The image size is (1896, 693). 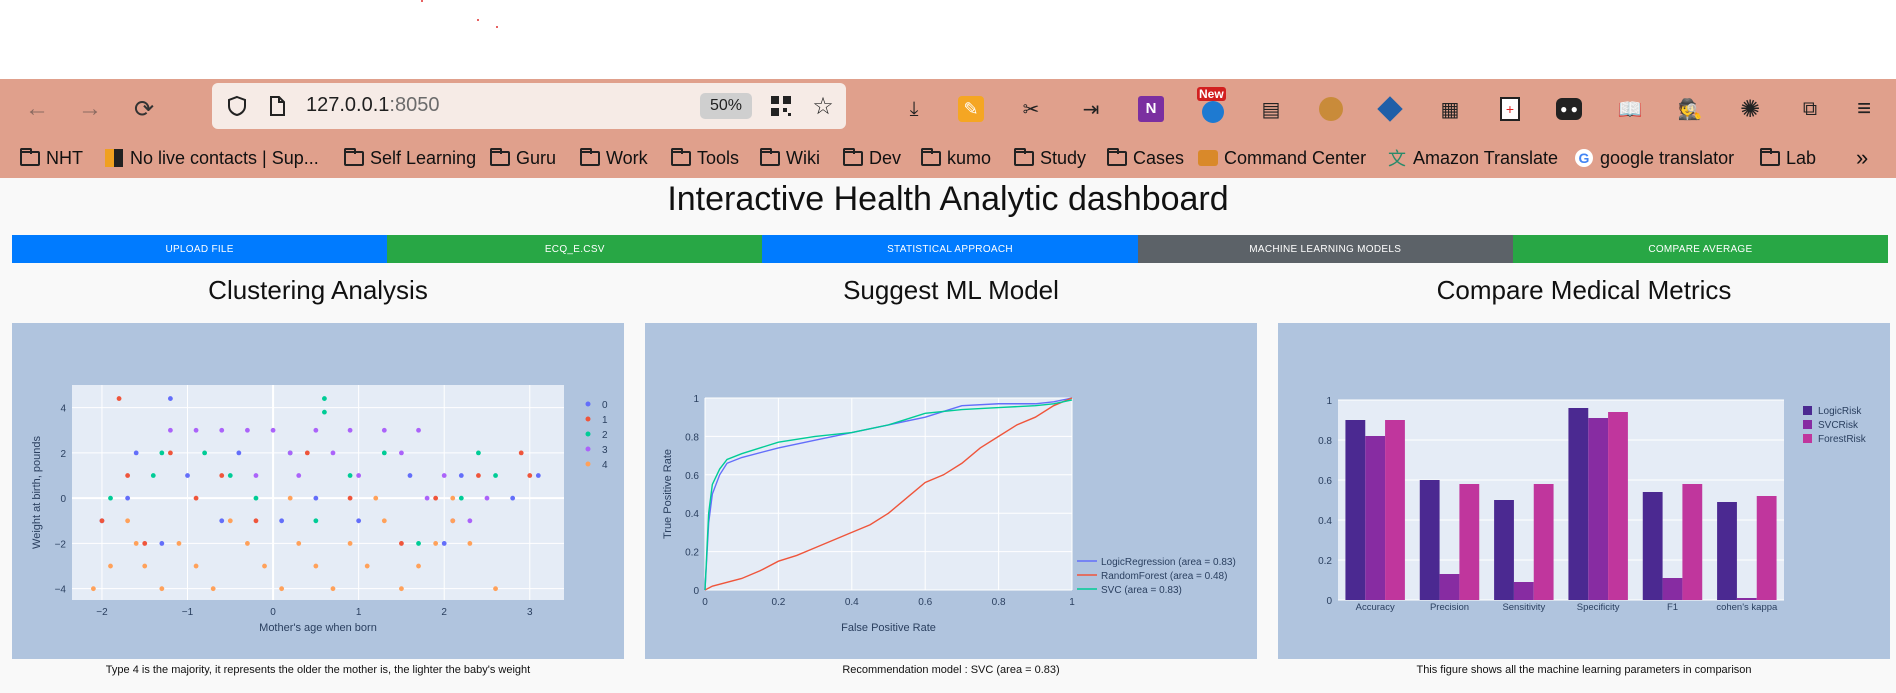 What do you see at coordinates (1331, 109) in the screenshot?
I see `monkey-icon` at bounding box center [1331, 109].